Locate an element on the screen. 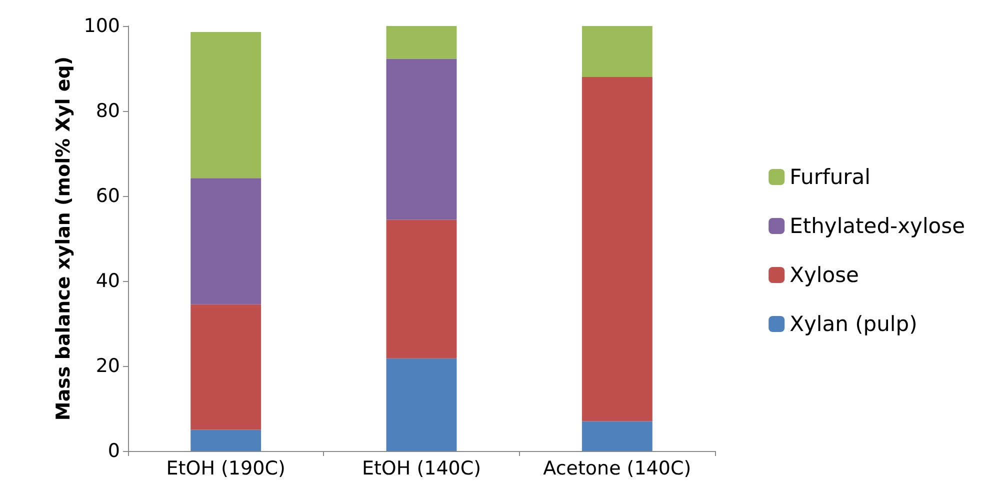  y-tick-label: 100 is located at coordinates (102, 26).